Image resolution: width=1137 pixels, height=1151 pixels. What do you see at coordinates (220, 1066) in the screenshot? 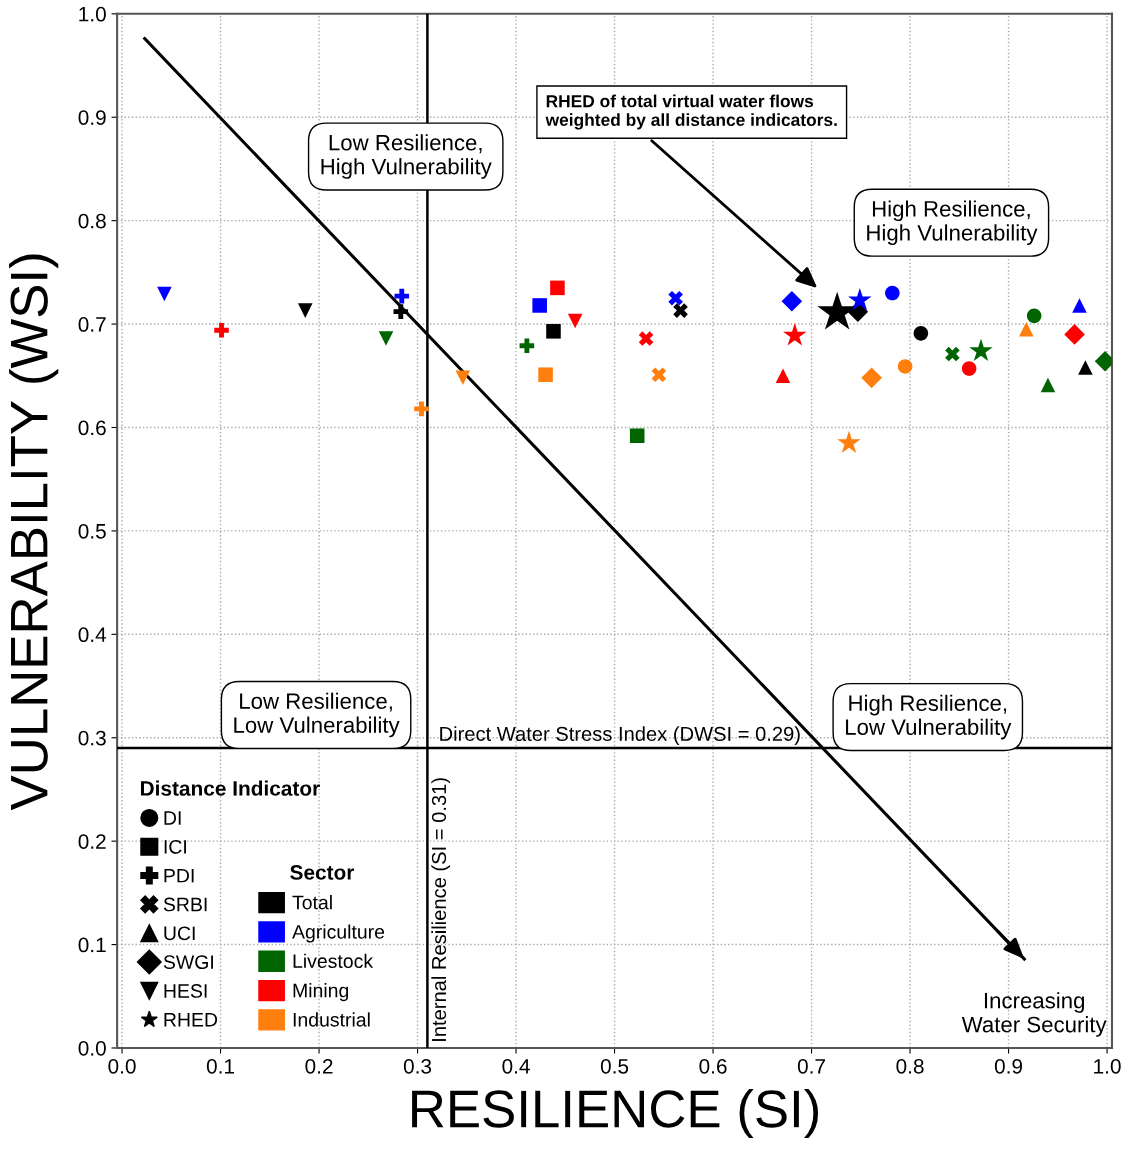
I see `x-tick-label: 0.1` at bounding box center [220, 1066].